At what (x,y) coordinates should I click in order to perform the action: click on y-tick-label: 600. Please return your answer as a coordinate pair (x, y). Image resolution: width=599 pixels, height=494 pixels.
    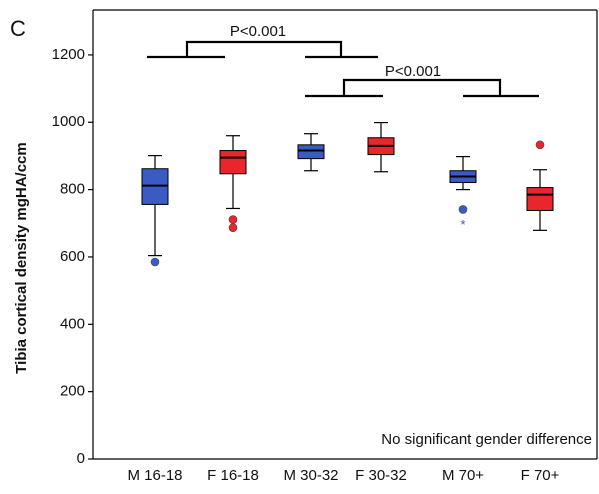
    Looking at the image, I should click on (72, 256).